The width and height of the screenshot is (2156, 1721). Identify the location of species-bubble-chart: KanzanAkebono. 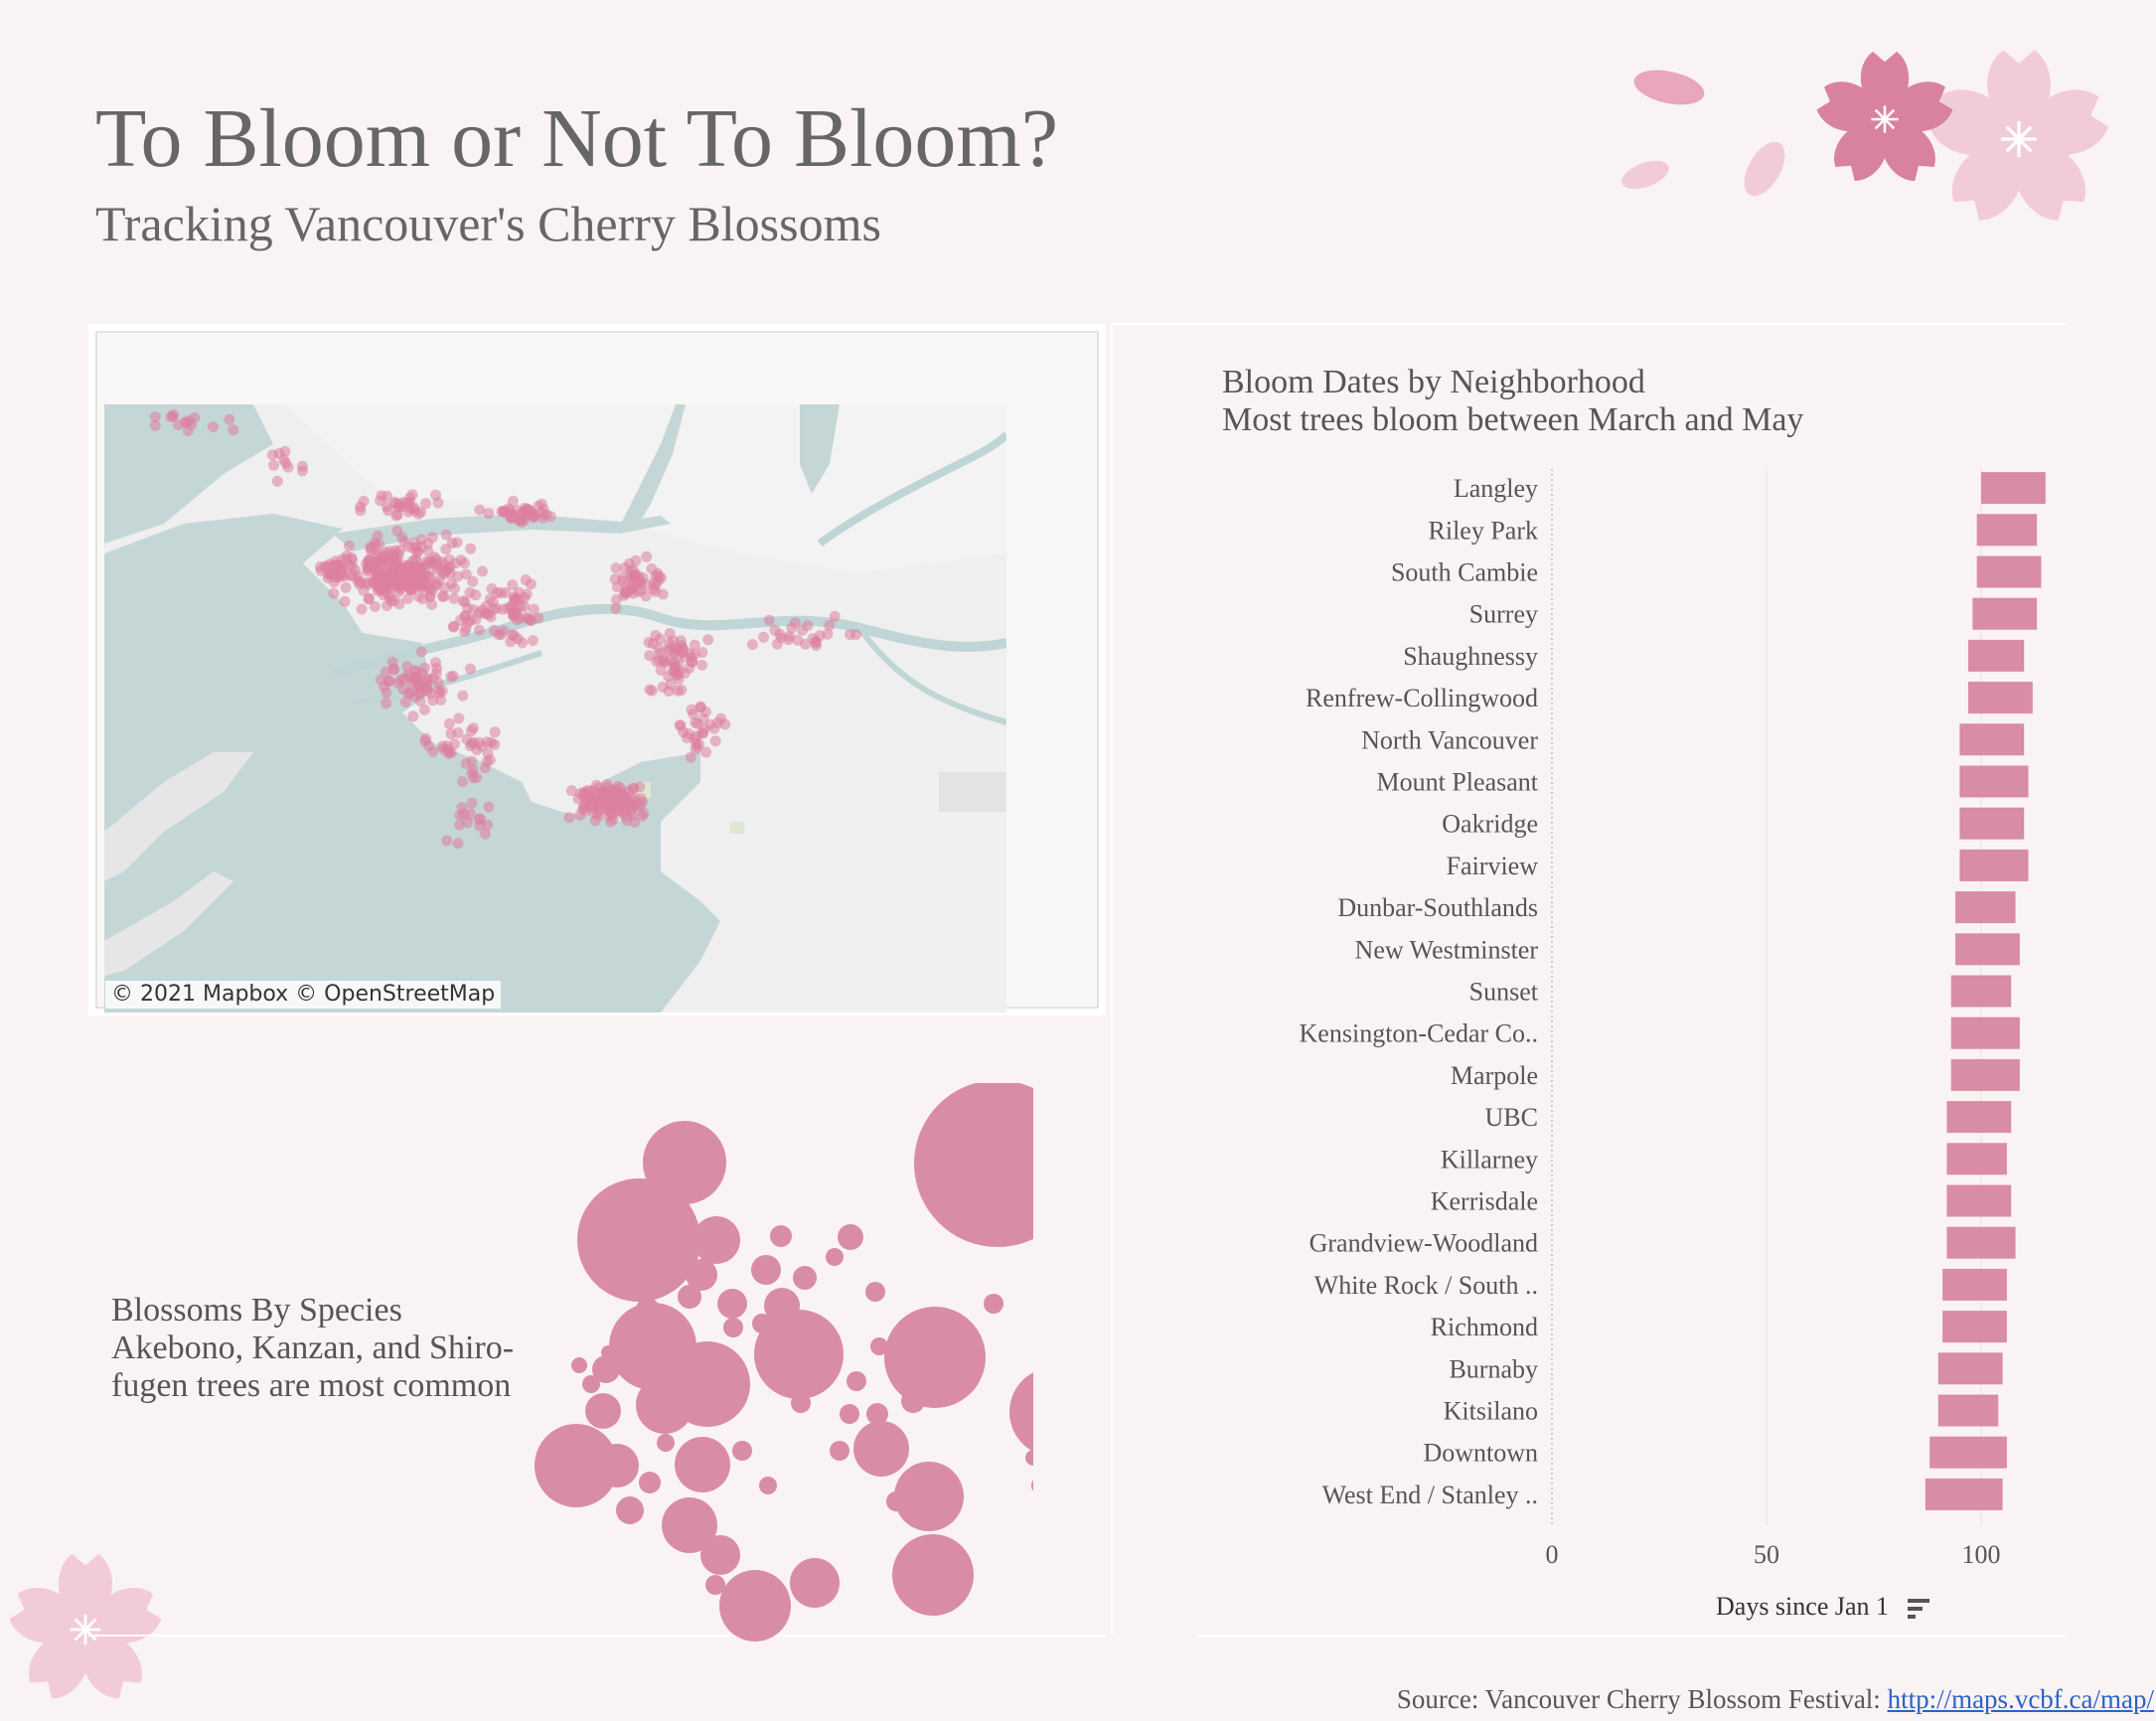
(775, 1366).